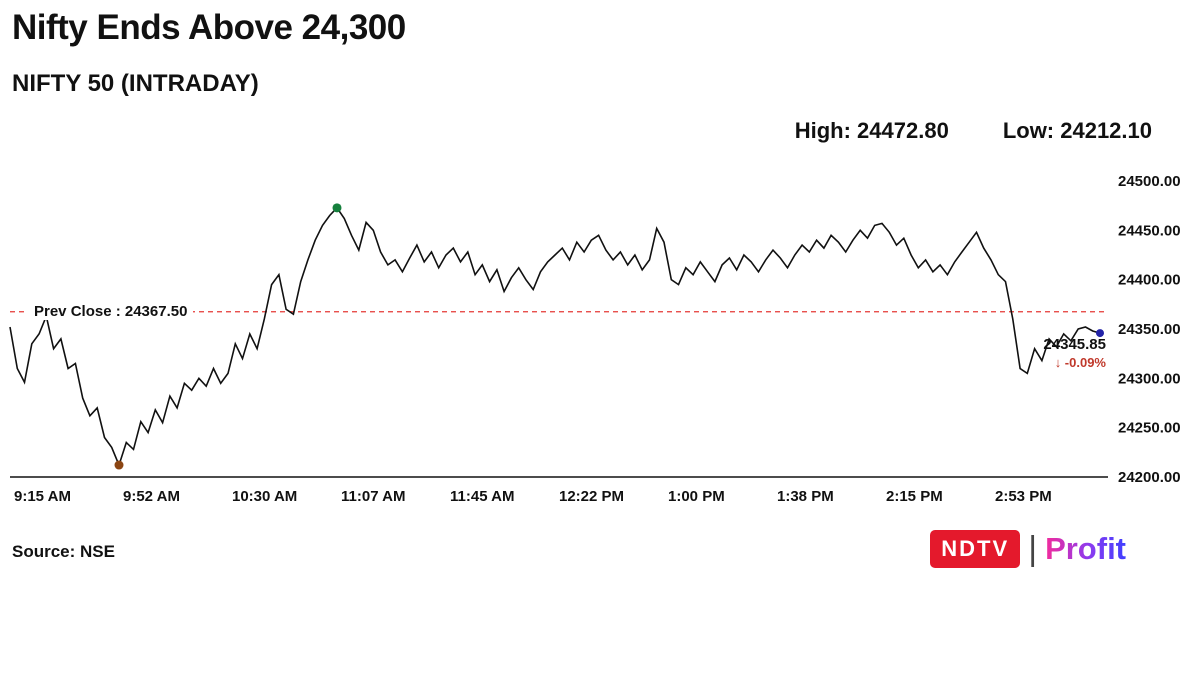 This screenshot has width=1200, height=674. What do you see at coordinates (337, 208) in the screenshot?
I see `high-marker` at bounding box center [337, 208].